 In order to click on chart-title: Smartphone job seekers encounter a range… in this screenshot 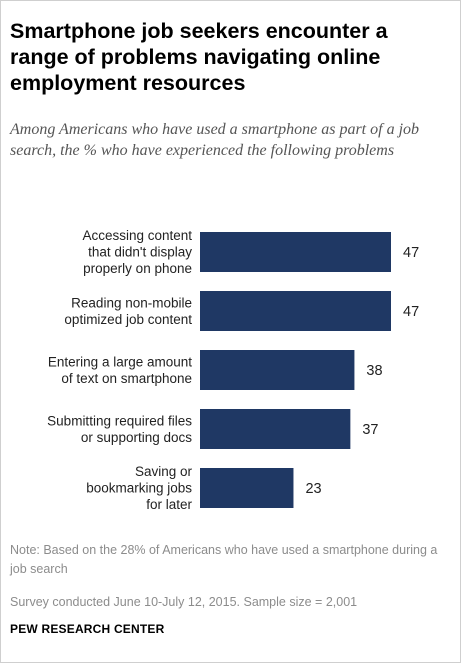, I will do `click(199, 57)`.